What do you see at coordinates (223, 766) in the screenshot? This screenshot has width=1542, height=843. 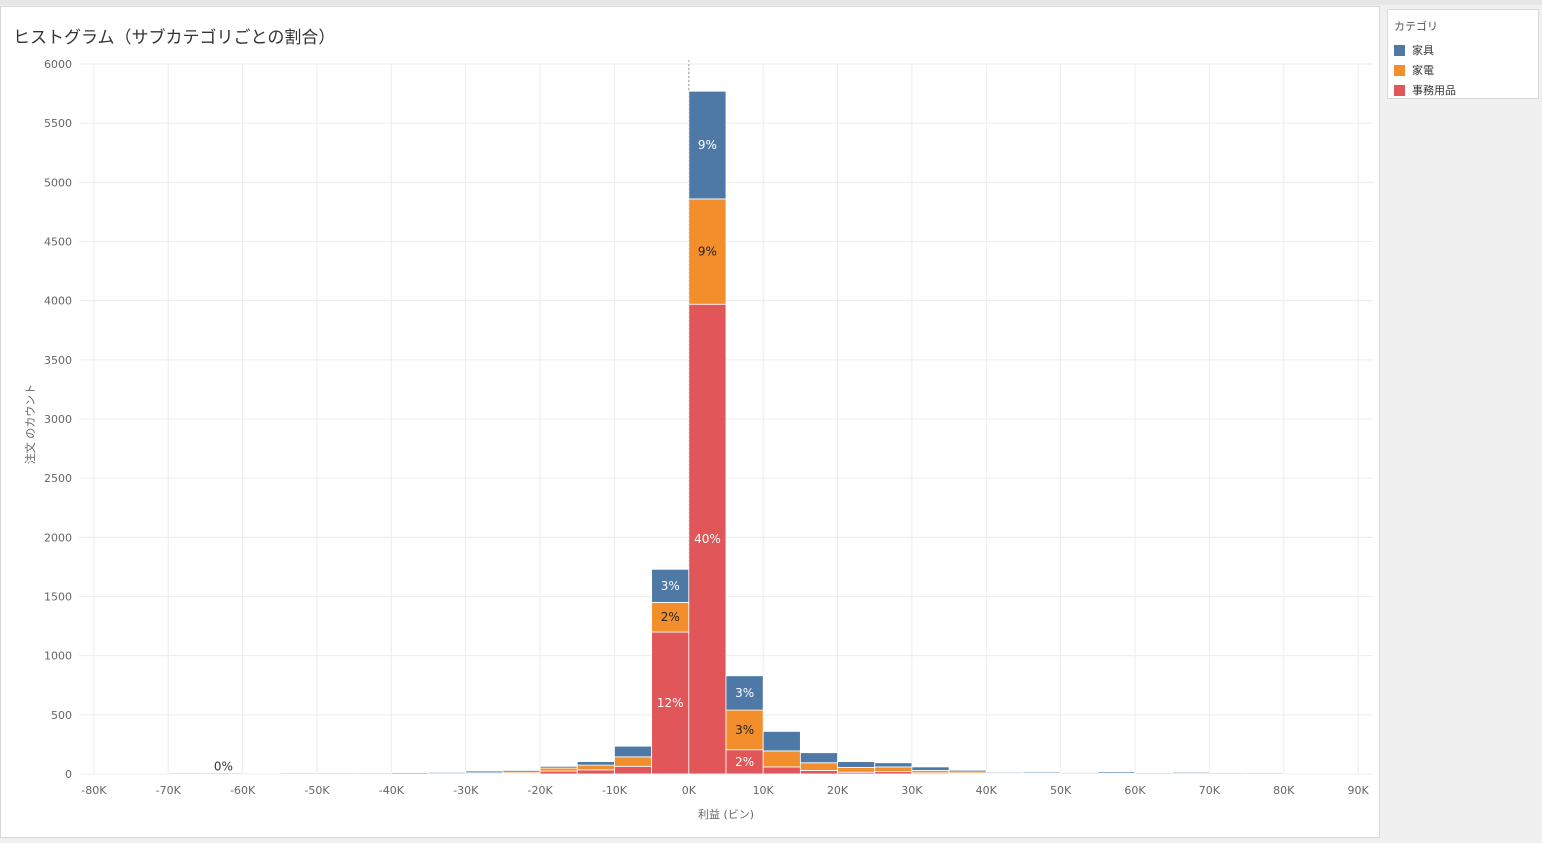 I see `bar-total-label: 0%` at bounding box center [223, 766].